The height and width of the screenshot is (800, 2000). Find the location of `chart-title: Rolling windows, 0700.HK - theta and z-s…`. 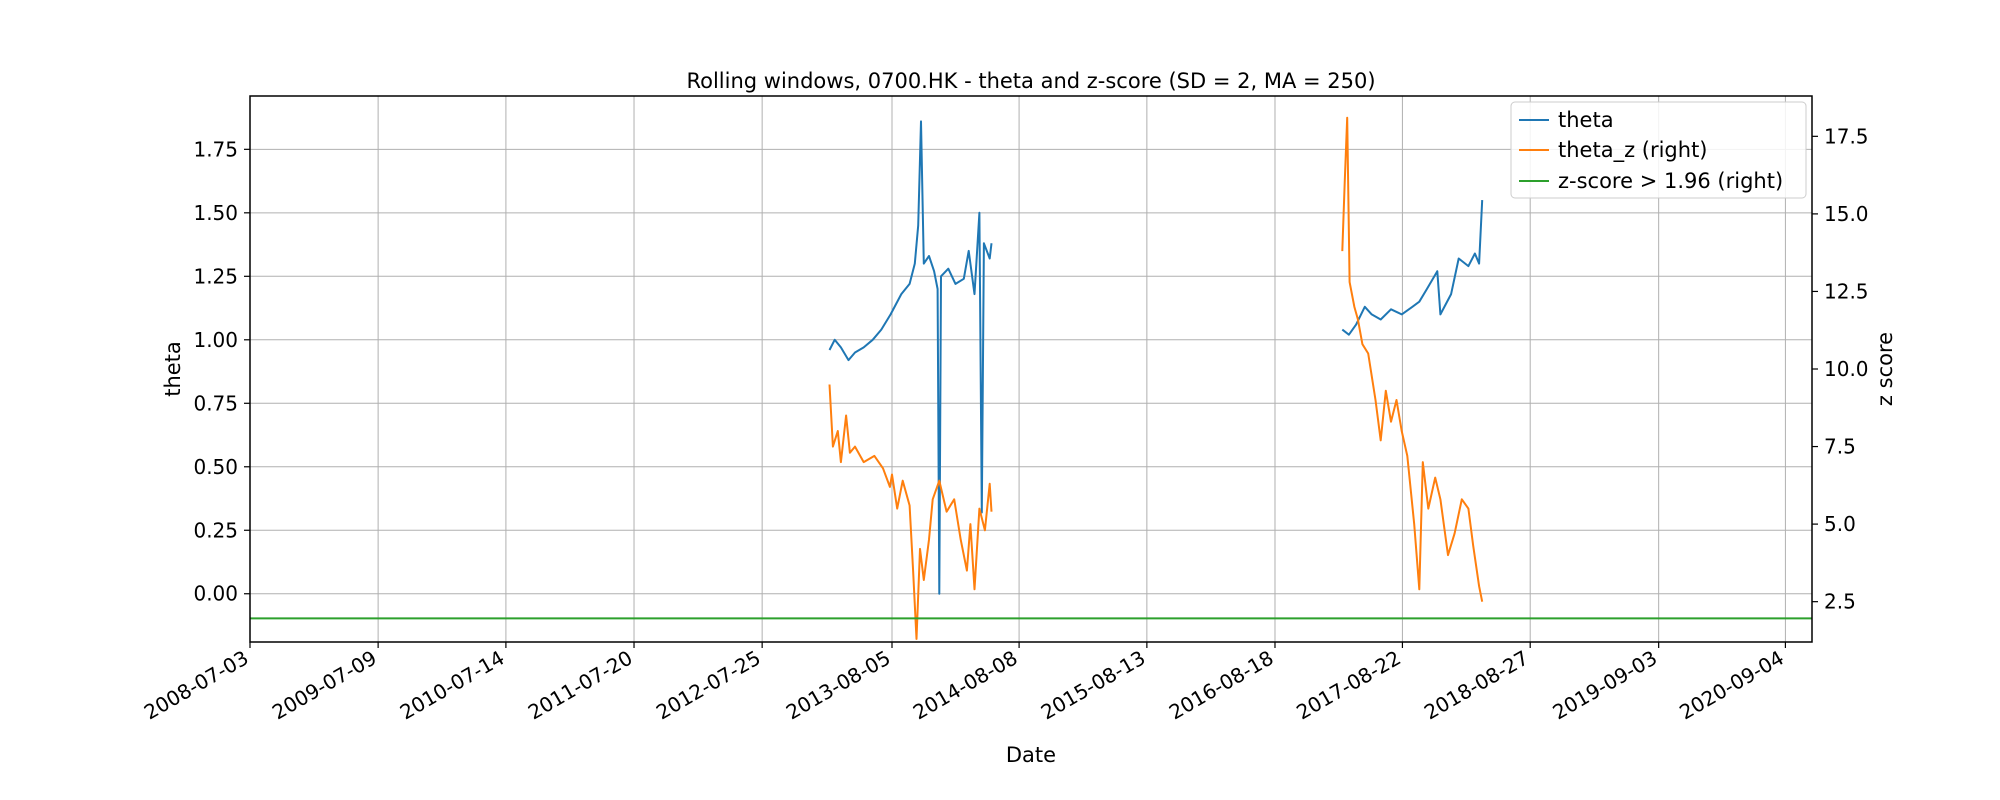

chart-title: Rolling windows, 0700.HK - theta and z-s… is located at coordinates (1030, 81).